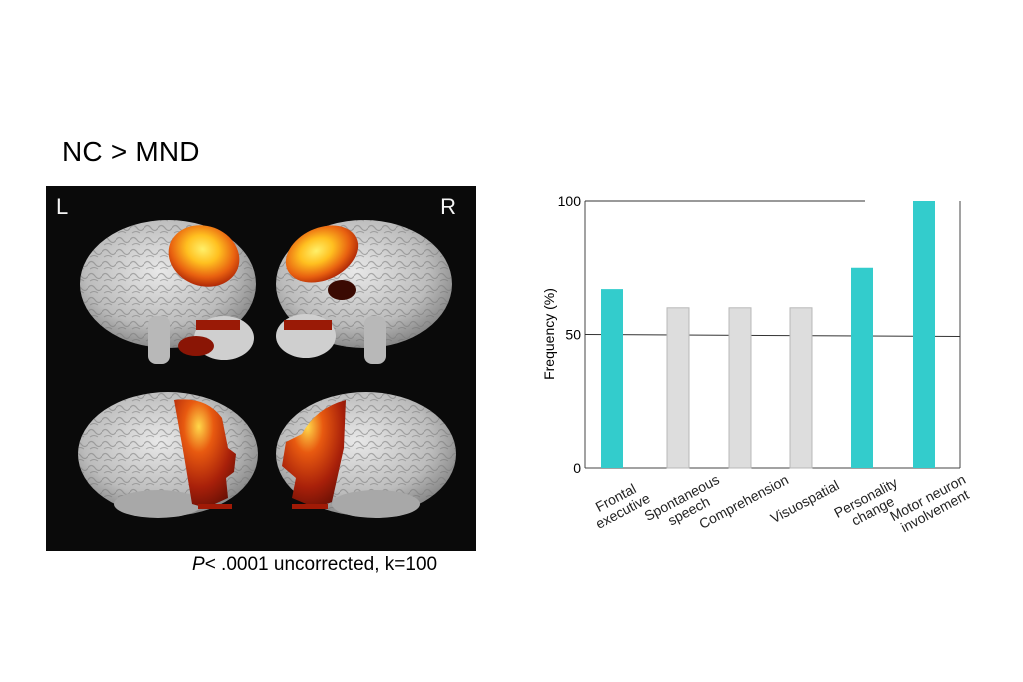 The width and height of the screenshot is (1023, 682). Describe the element at coordinates (549, 334) in the screenshot. I see `y-axis-label: Frequency (%)` at that location.